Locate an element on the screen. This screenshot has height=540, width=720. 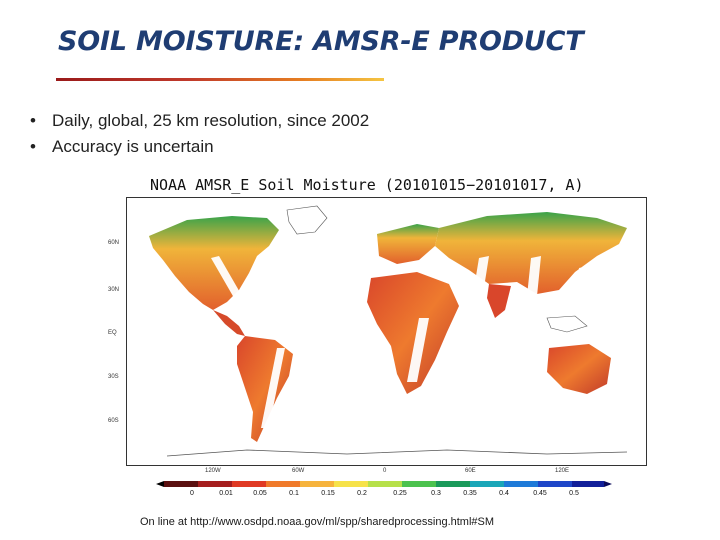
india-landmass is located at coordinates (499, 301).